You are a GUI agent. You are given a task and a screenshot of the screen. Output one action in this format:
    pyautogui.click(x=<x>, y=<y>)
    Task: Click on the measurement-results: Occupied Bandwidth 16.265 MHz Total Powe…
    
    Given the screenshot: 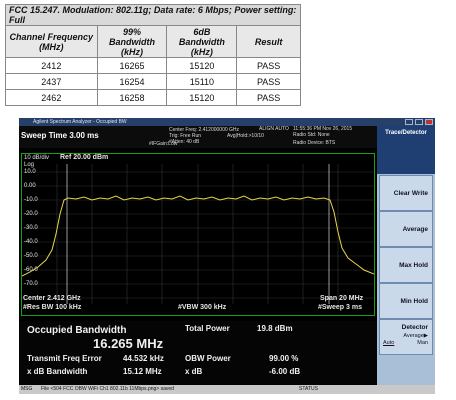 What is the action you would take?
    pyautogui.click(x=198, y=353)
    